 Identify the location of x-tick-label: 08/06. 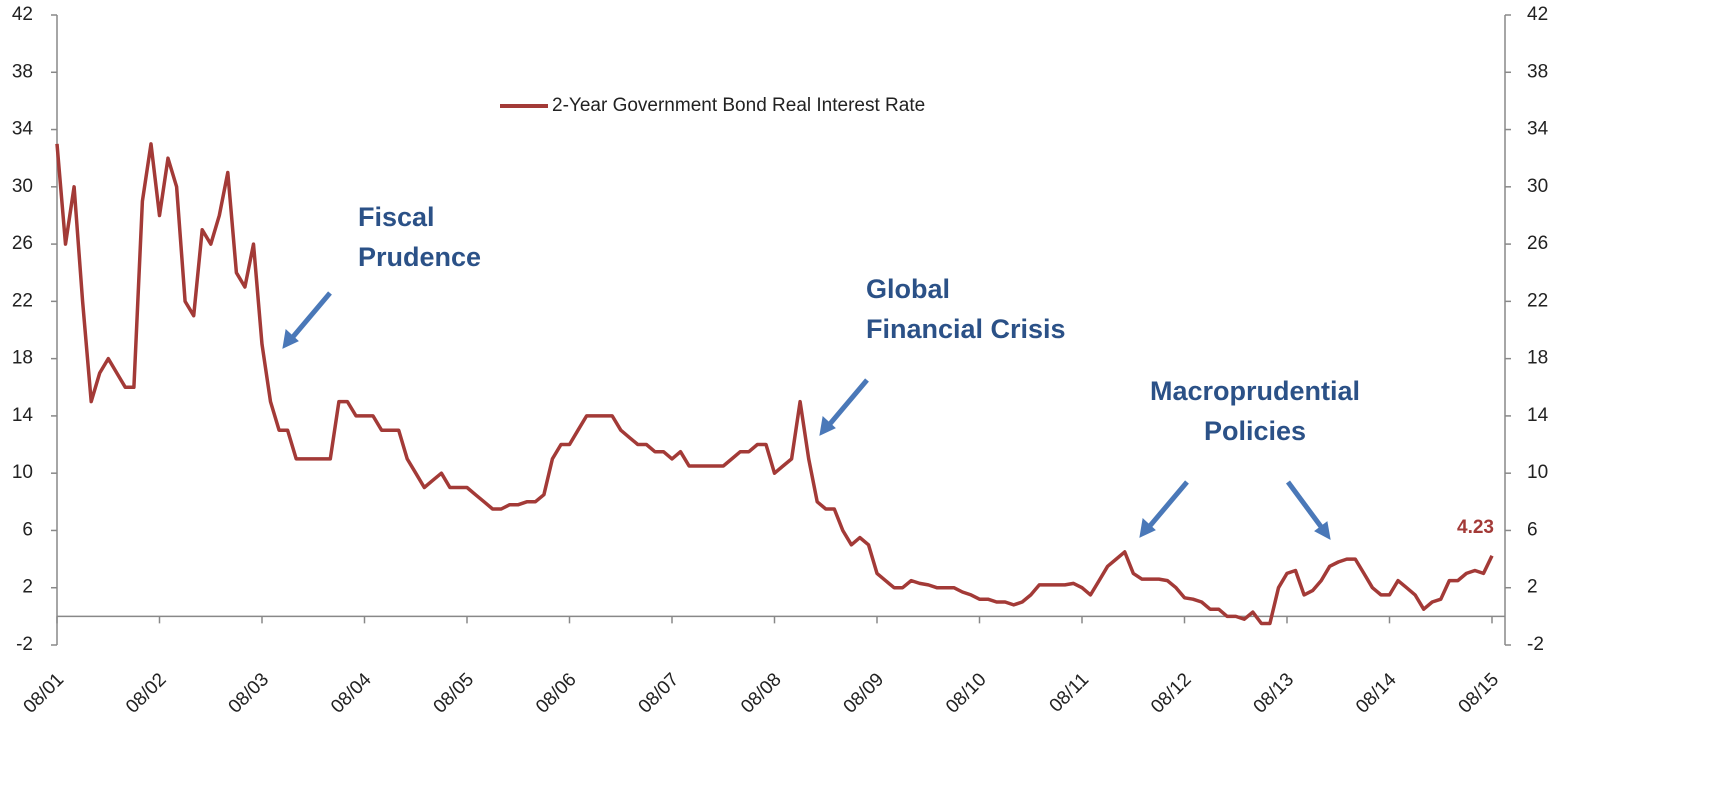
(556, 693).